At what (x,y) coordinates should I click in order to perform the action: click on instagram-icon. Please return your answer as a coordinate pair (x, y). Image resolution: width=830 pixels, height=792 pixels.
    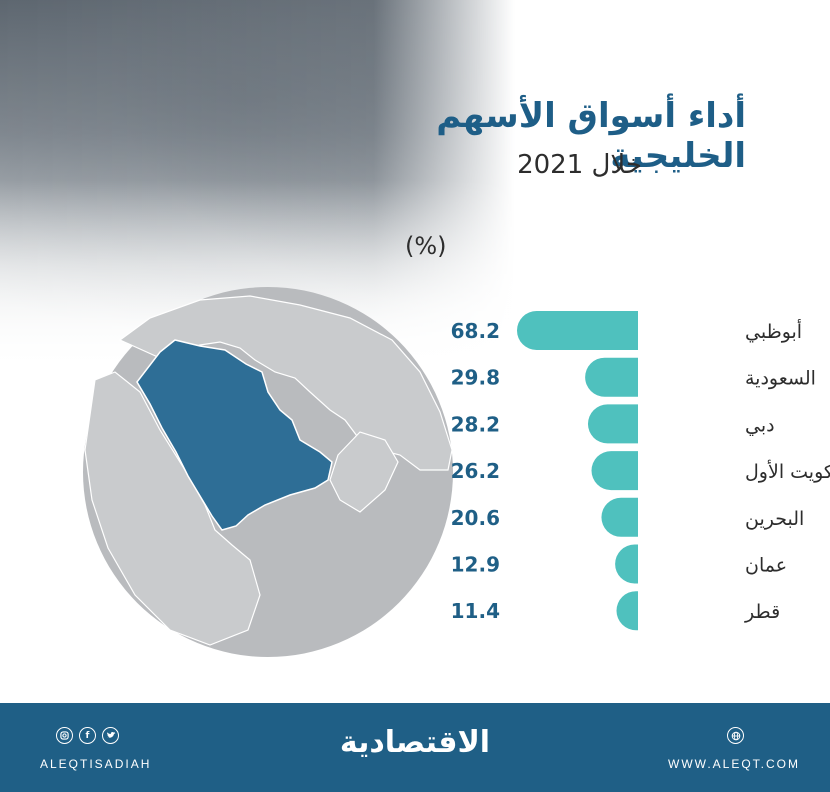
    Looking at the image, I should click on (64, 735).